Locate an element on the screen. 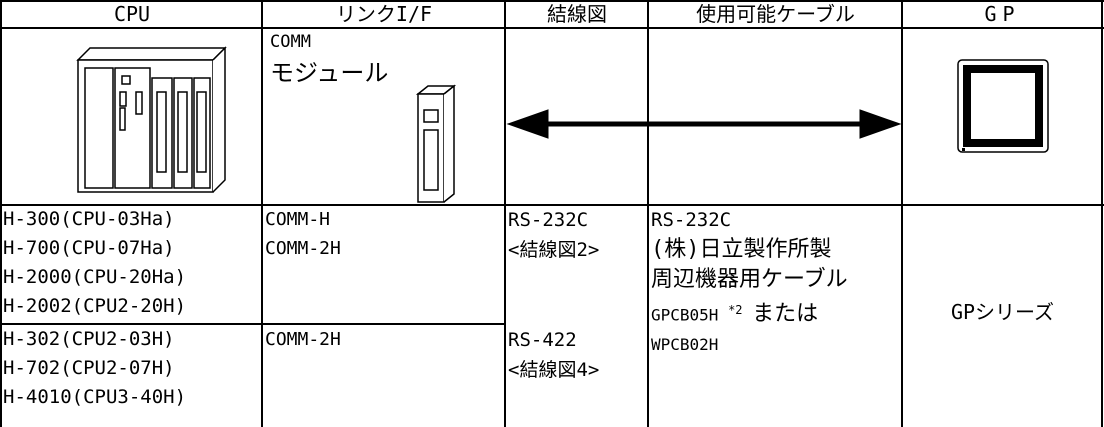 This screenshot has width=1104, height=427. cpu-model: H-700(CPU-07Ha) is located at coordinates (89, 248).